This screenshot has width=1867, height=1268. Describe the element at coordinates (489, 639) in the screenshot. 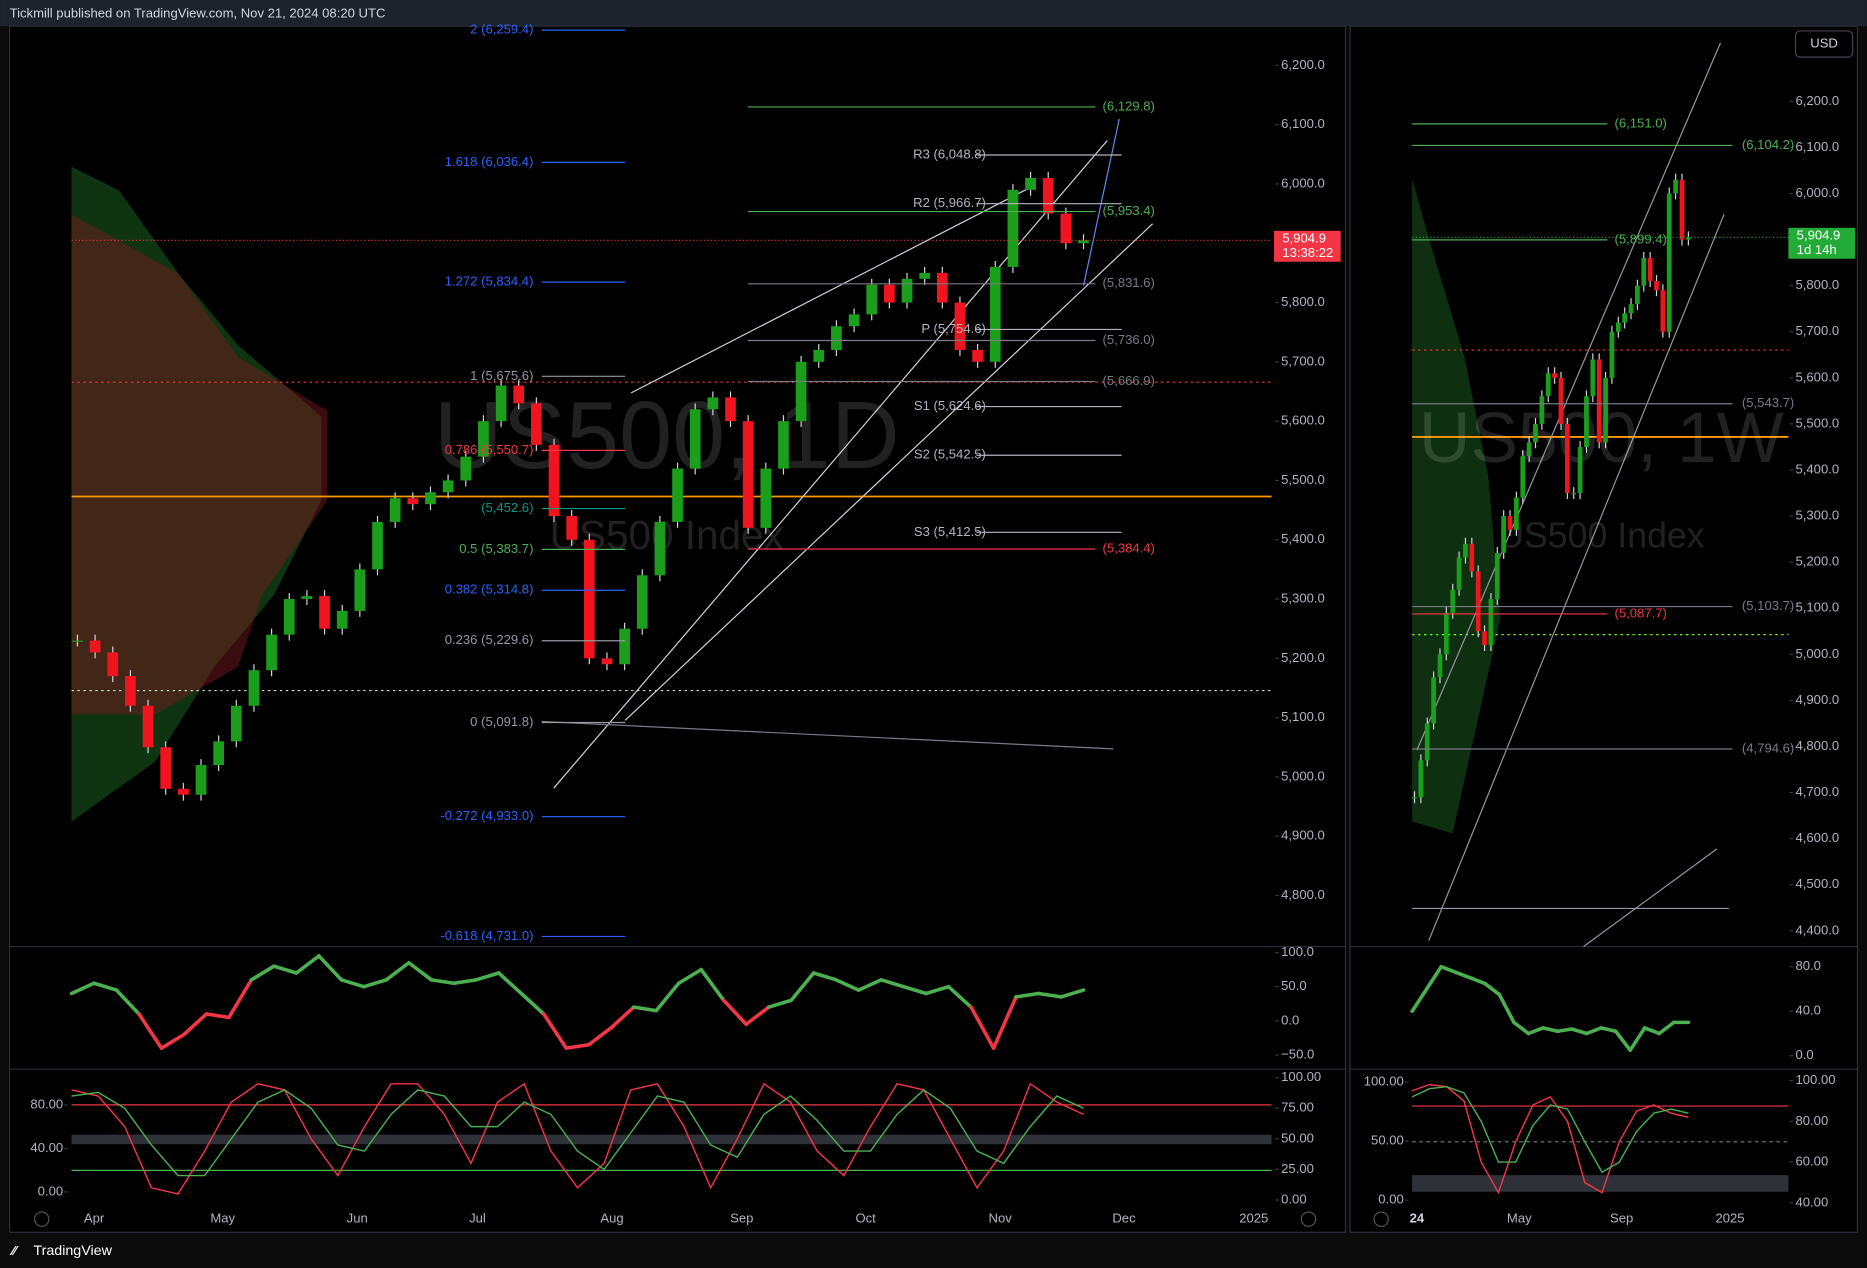

I see `level-label: 0.236 (5,229.6)` at that location.